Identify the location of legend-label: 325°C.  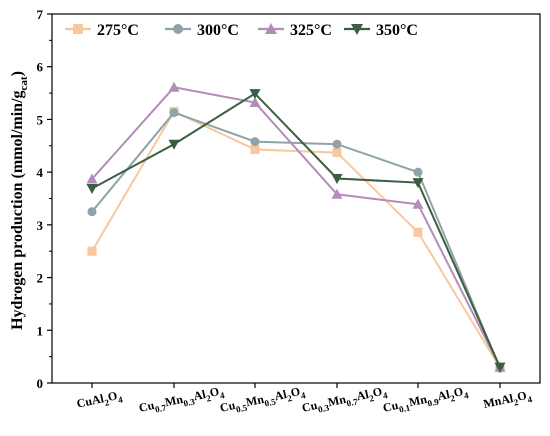
(311, 30).